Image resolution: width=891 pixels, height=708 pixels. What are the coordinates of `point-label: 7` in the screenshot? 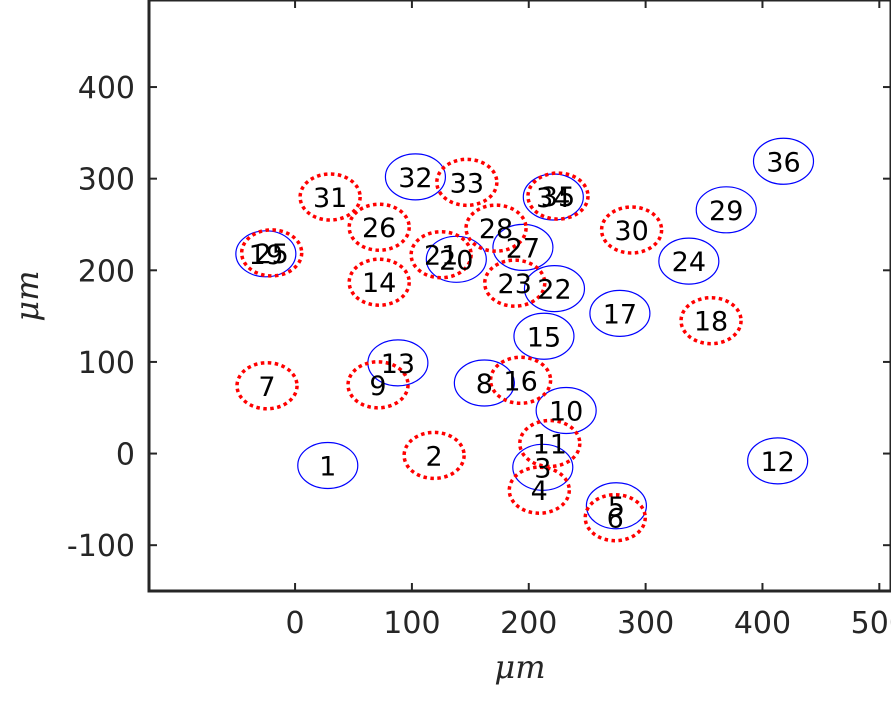 It's located at (266, 387).